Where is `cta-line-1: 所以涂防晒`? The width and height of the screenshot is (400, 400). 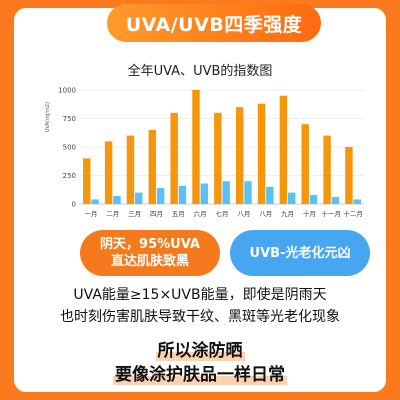
cta-line-1: 所以涂防晒 is located at coordinates (200, 348).